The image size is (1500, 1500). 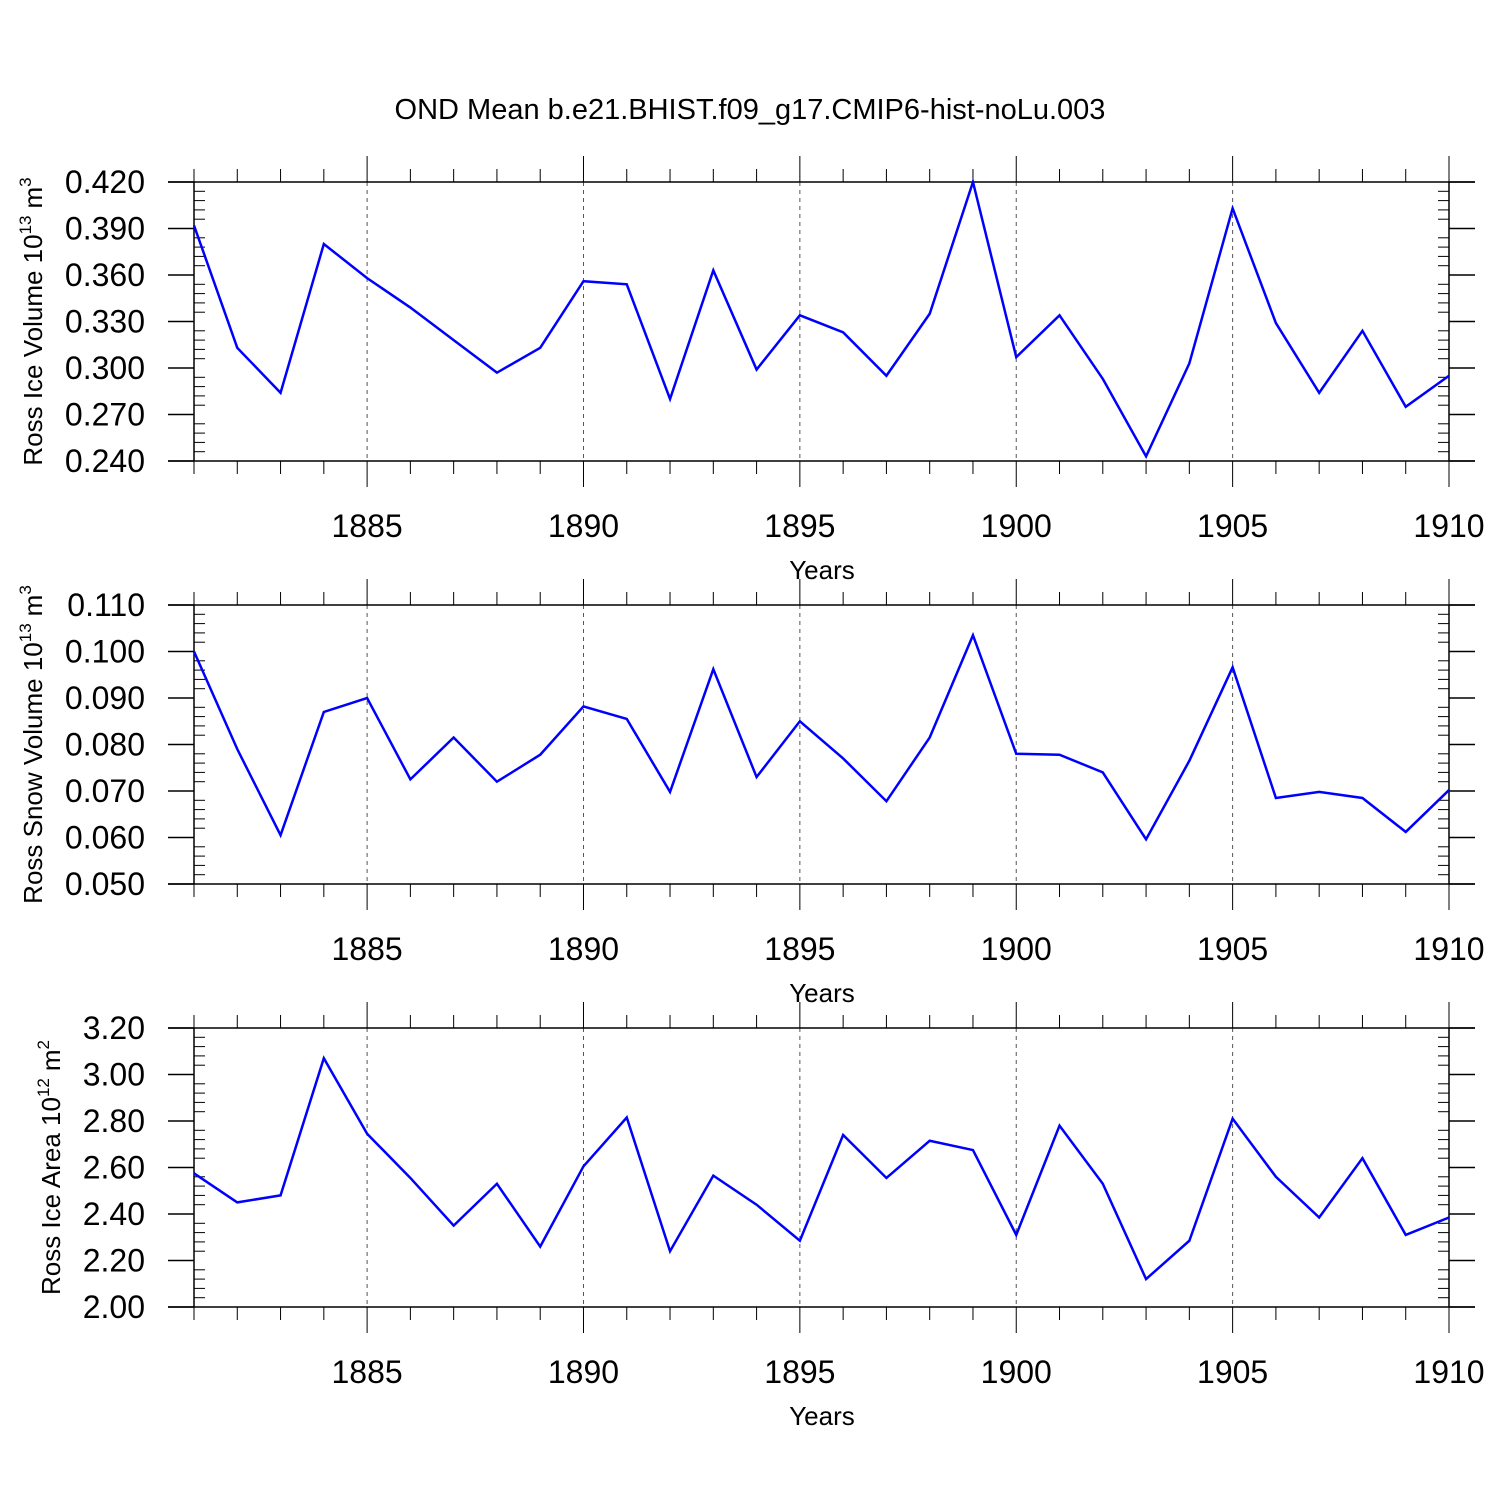 I want to click on y-axis-label: Ross Snow Volume 1013 m3, so click(x=32, y=744).